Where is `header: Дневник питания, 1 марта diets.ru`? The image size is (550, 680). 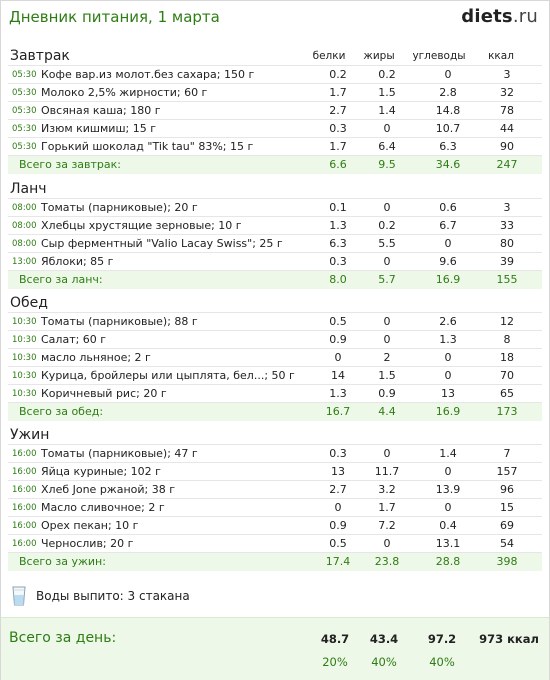 header: Дневник питания, 1 марта diets.ru is located at coordinates (275, 18).